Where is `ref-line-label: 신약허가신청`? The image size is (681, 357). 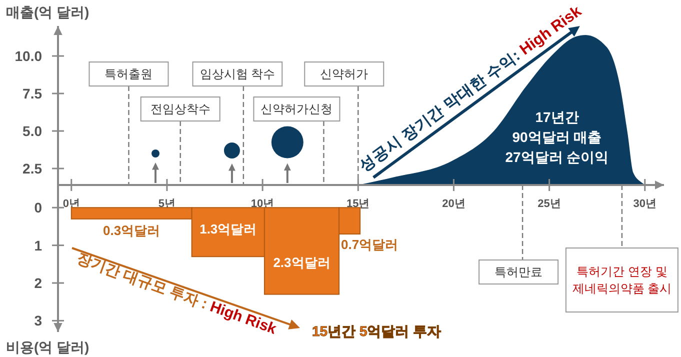
ref-line-label: 신약허가신청 is located at coordinates (296, 109).